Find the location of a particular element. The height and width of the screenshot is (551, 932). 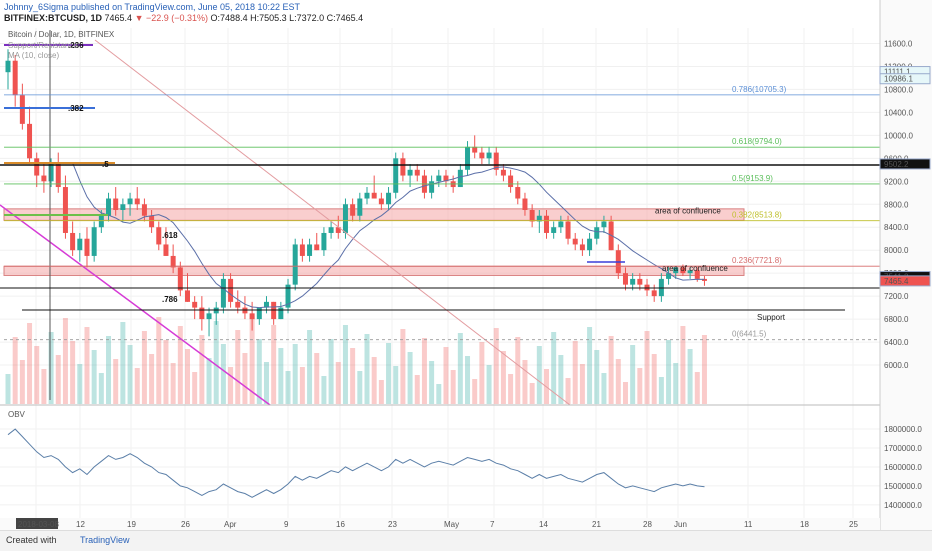

time-tick-label: 21 is located at coordinates (596, 524).